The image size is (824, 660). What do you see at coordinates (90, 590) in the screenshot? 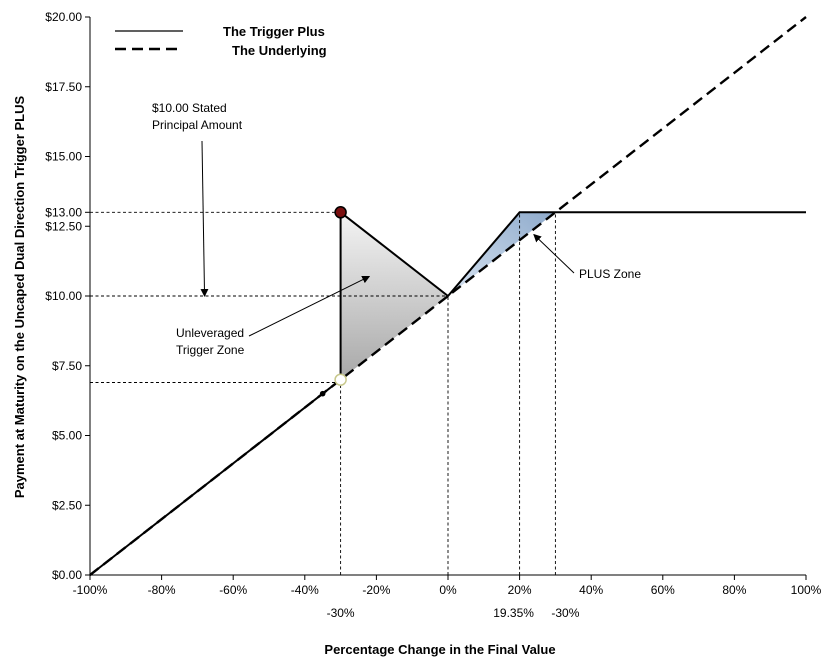
I see `x-tick-label: -100%` at bounding box center [90, 590].